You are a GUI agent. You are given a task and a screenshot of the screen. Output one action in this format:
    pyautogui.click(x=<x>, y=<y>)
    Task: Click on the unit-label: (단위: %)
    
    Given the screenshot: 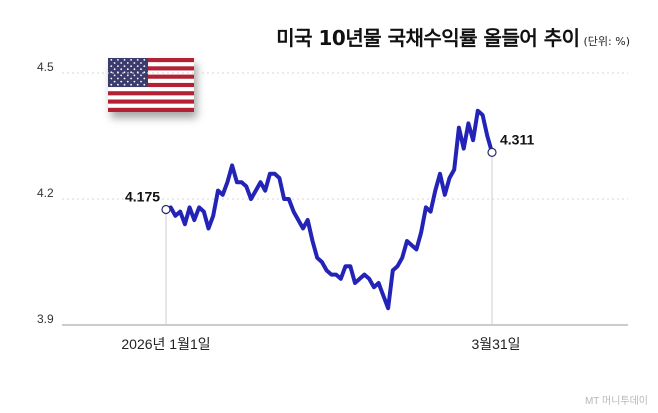 What is the action you would take?
    pyautogui.click(x=606, y=41)
    